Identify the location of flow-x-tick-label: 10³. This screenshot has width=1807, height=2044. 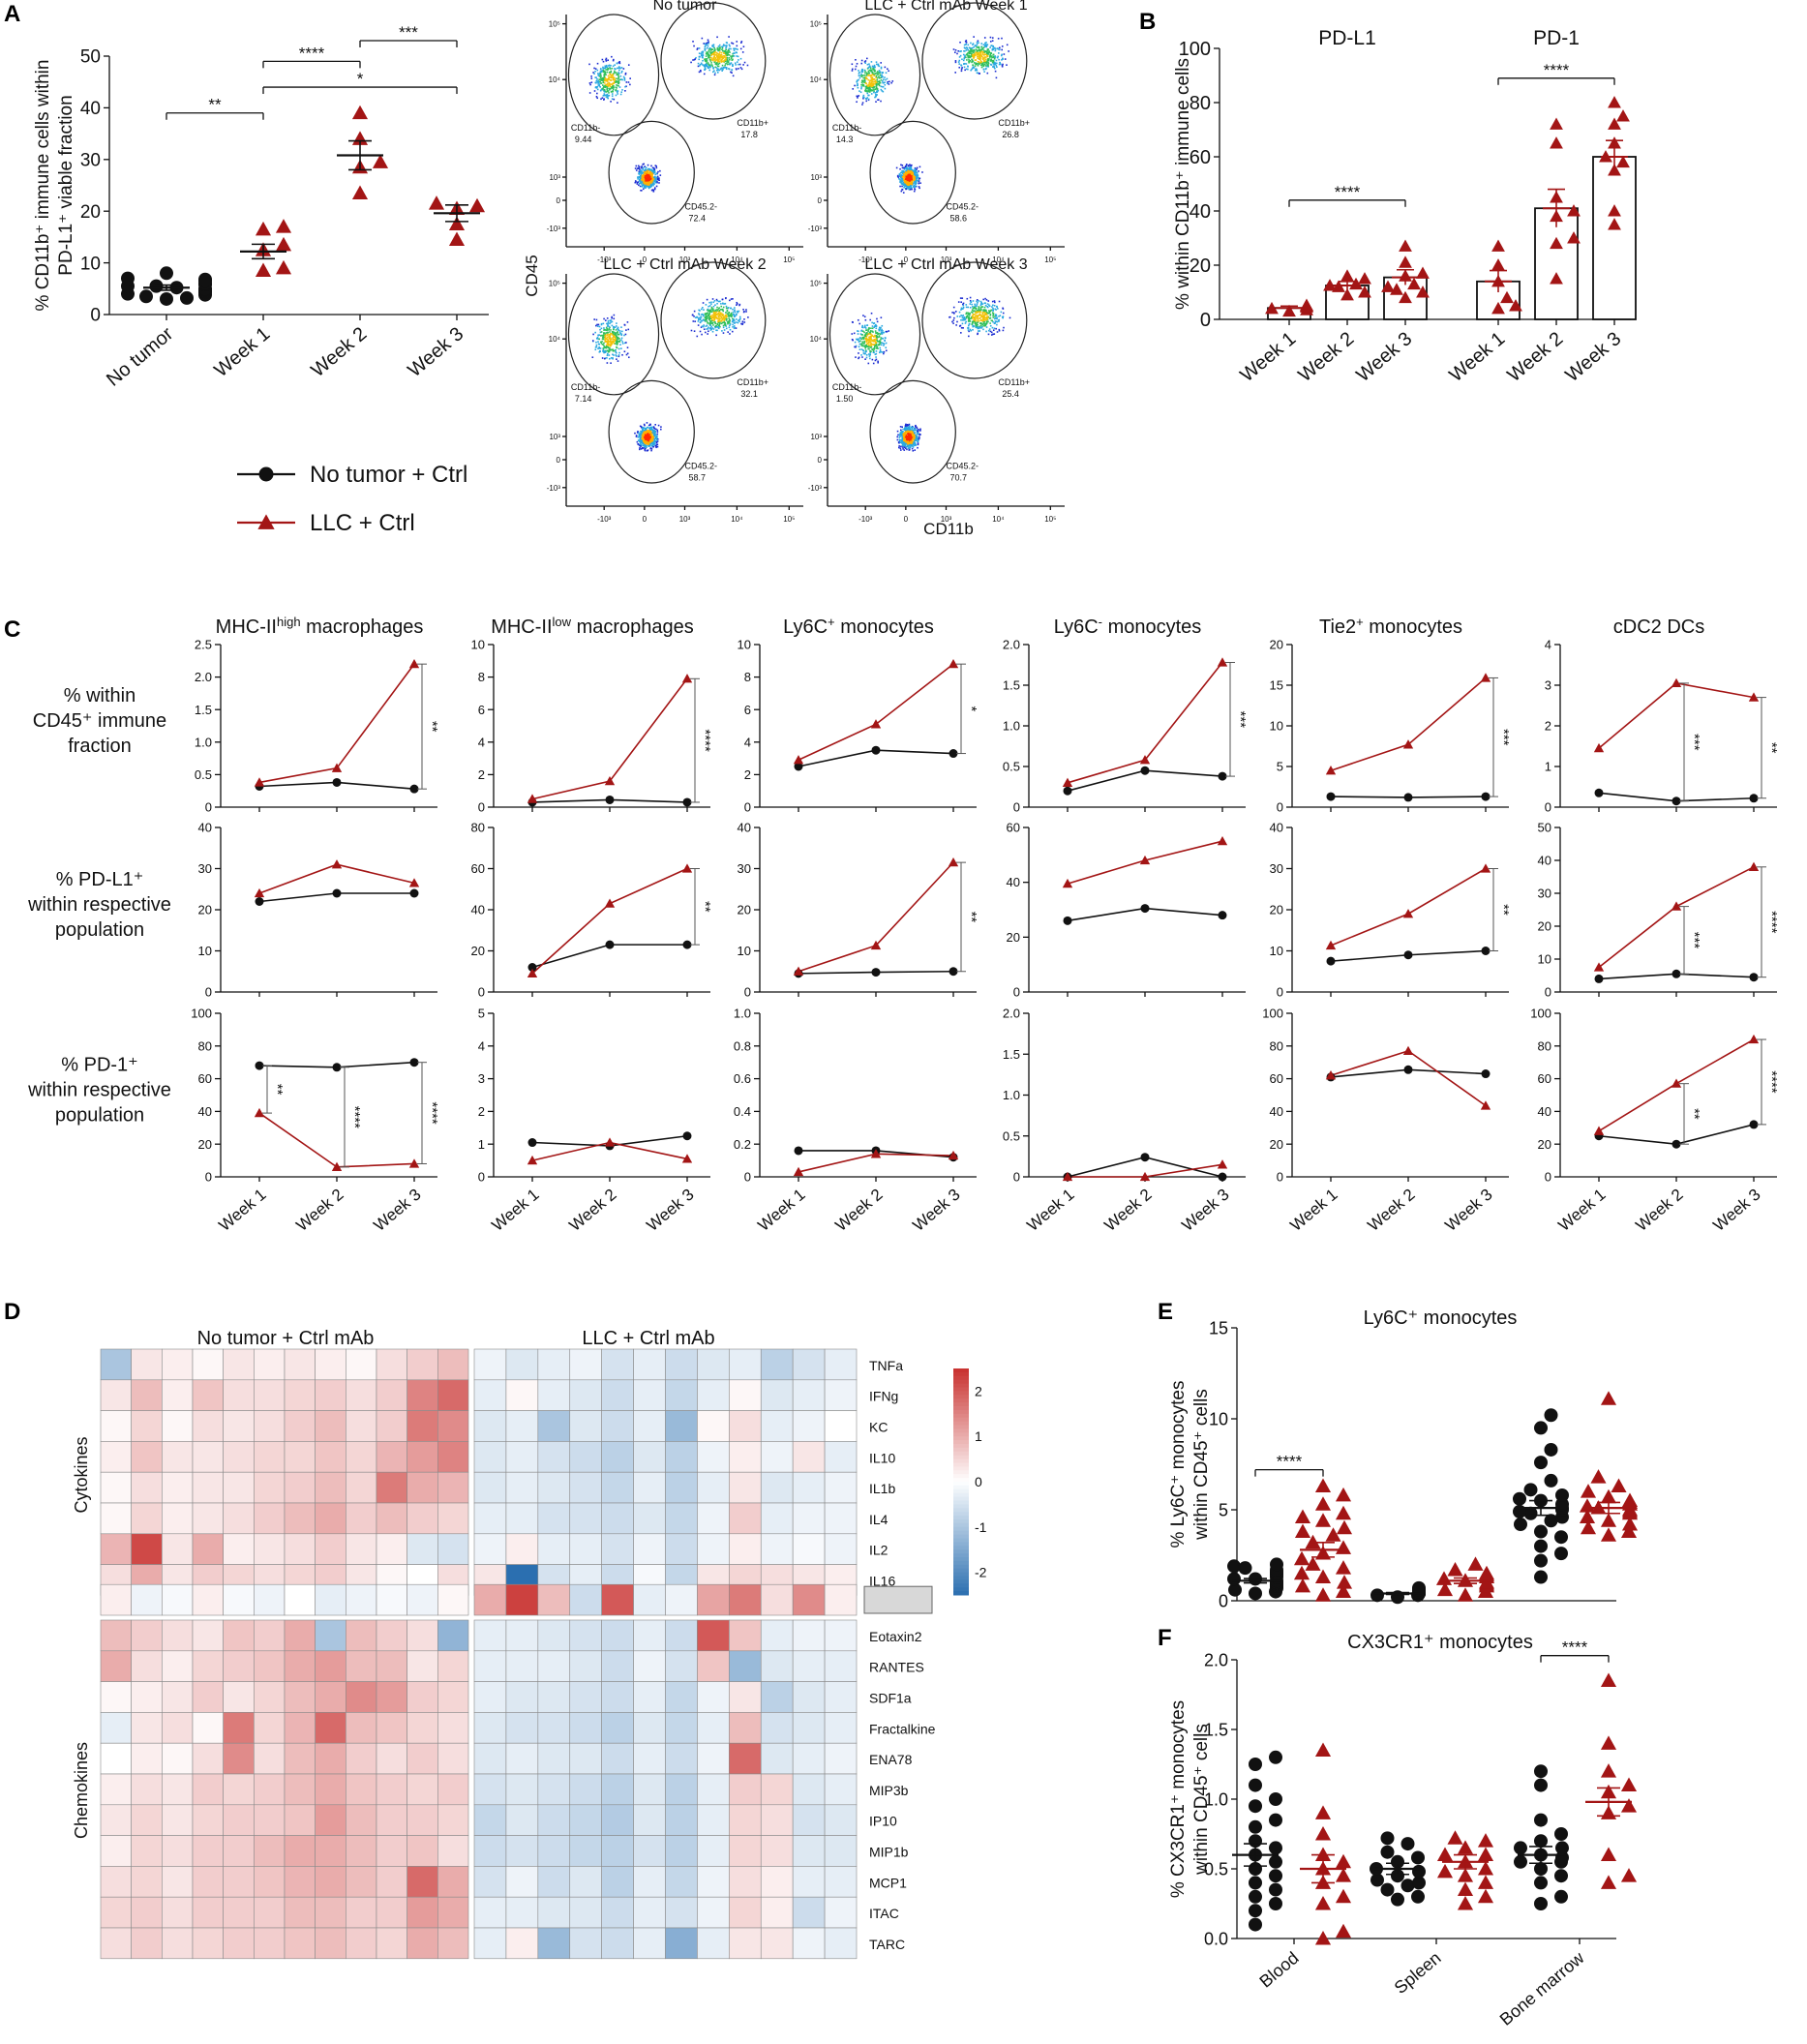
(947, 260).